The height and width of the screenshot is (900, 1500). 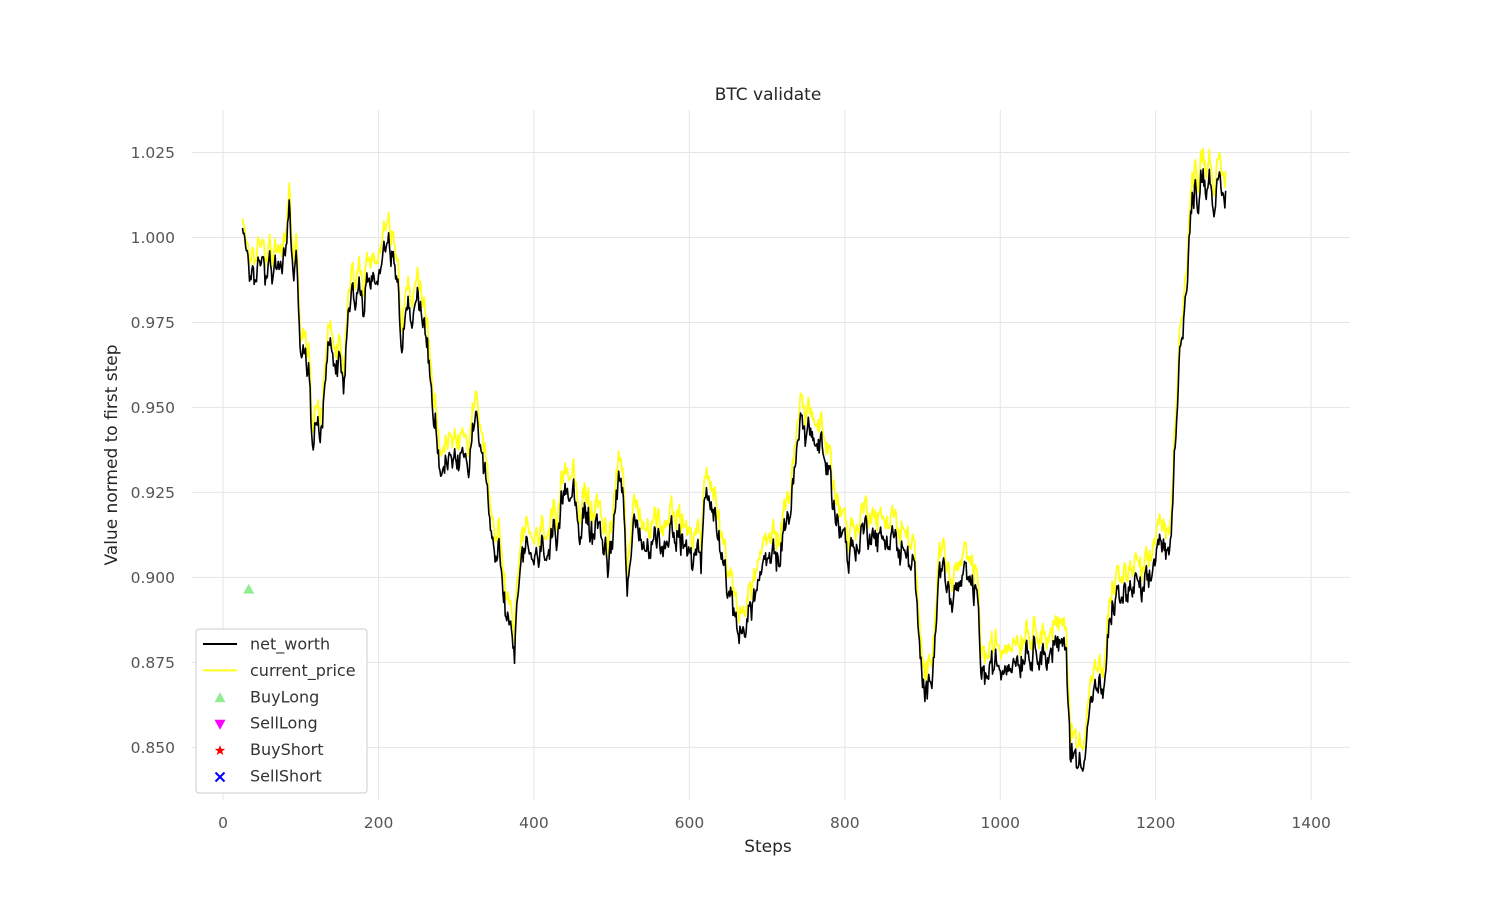 What do you see at coordinates (220, 724) in the screenshot?
I see `legend-swatch-selllong` at bounding box center [220, 724].